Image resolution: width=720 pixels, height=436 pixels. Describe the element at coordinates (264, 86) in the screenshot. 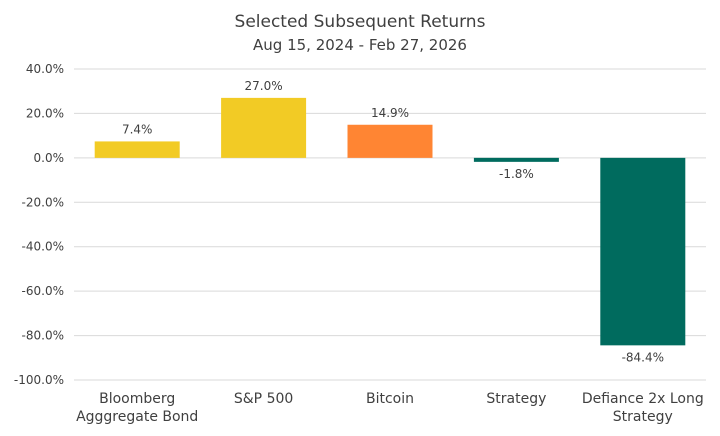

I see `data-label: 27.0%` at that location.